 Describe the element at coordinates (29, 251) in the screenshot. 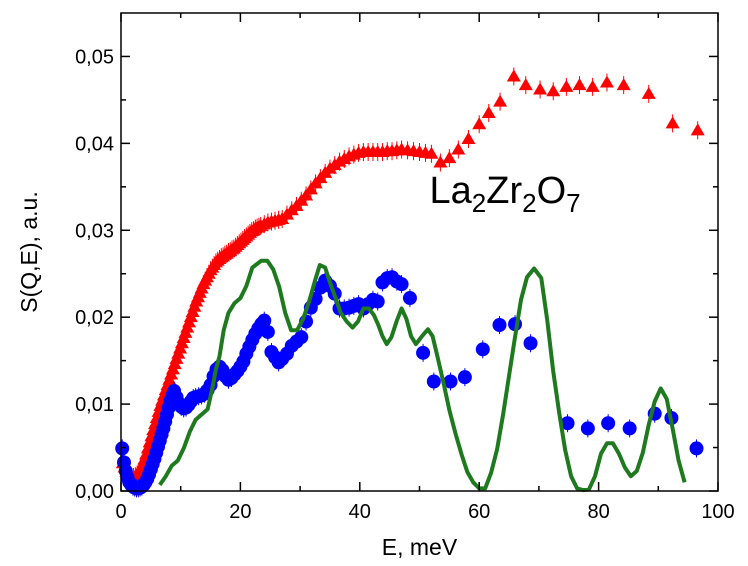

I see `y-axis-title: S(Q,E), a.u.` at that location.